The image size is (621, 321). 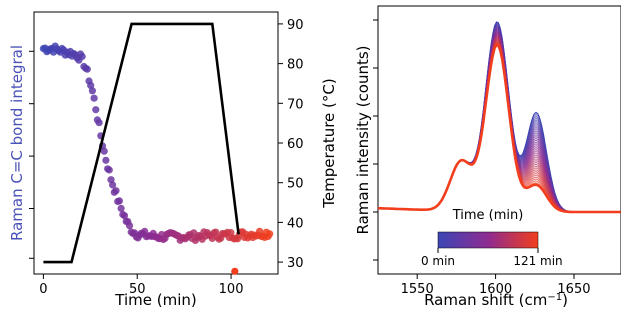 I want to click on colorbar-max-label: 121 min, so click(x=537, y=261).